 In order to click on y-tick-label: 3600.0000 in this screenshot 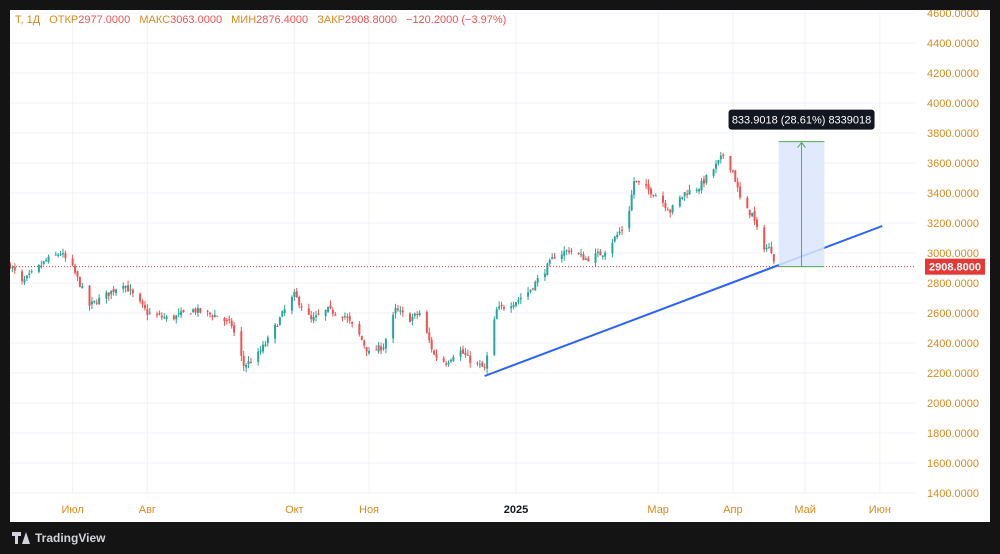, I will do `click(953, 164)`.